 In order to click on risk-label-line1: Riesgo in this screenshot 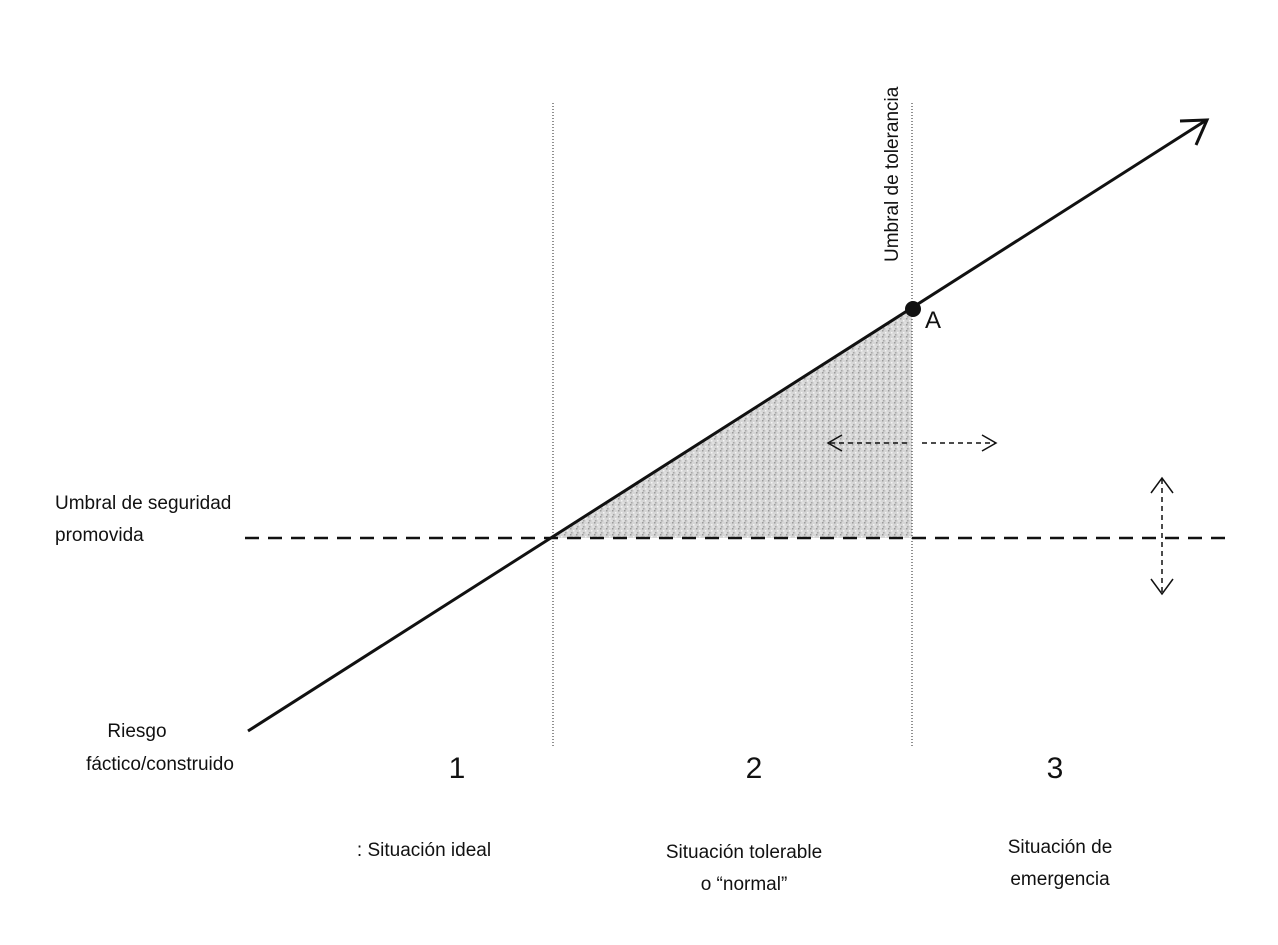, I will do `click(136, 731)`.